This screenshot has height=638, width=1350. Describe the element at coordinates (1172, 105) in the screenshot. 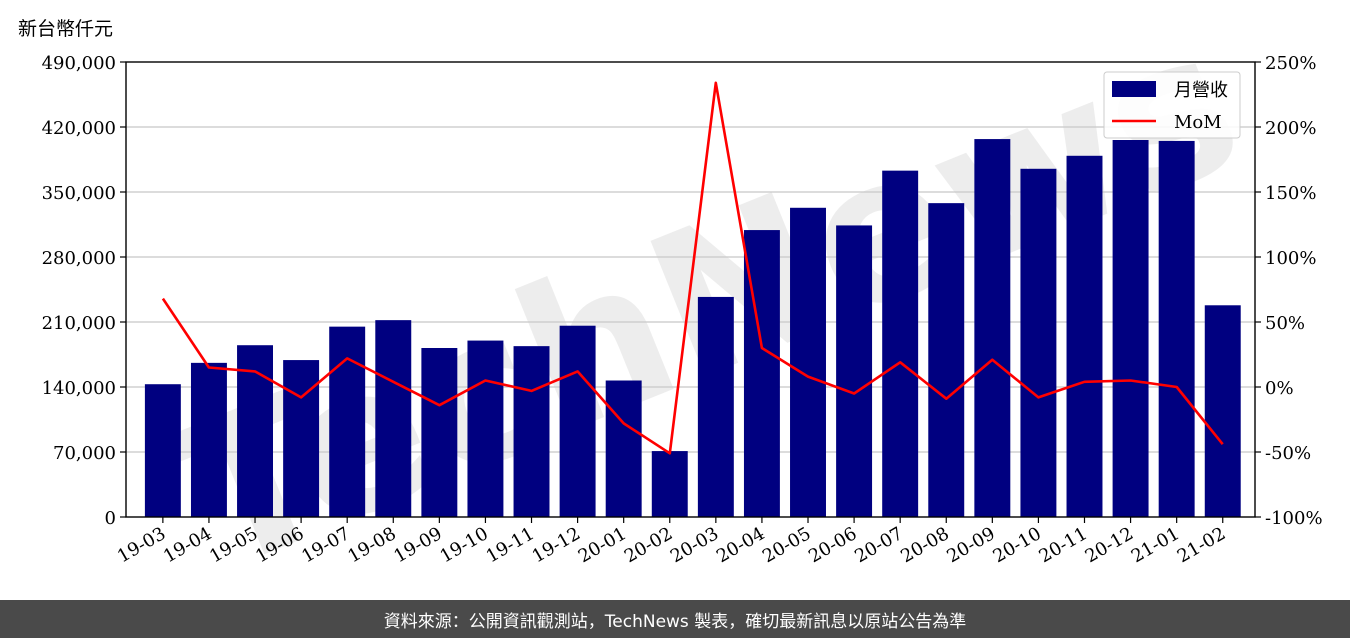

I see `legend: 月營收 MoM` at that location.